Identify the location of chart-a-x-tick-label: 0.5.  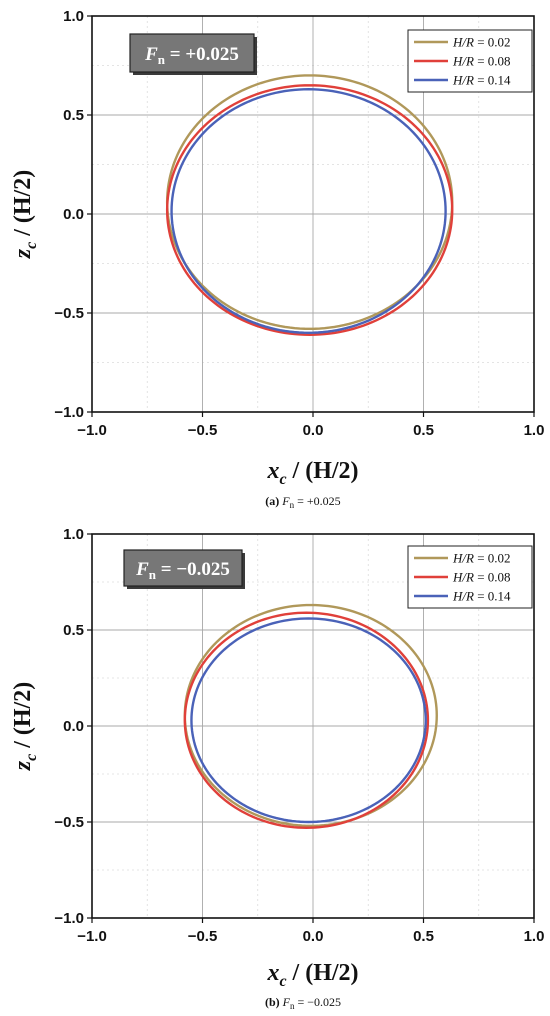
(423, 430).